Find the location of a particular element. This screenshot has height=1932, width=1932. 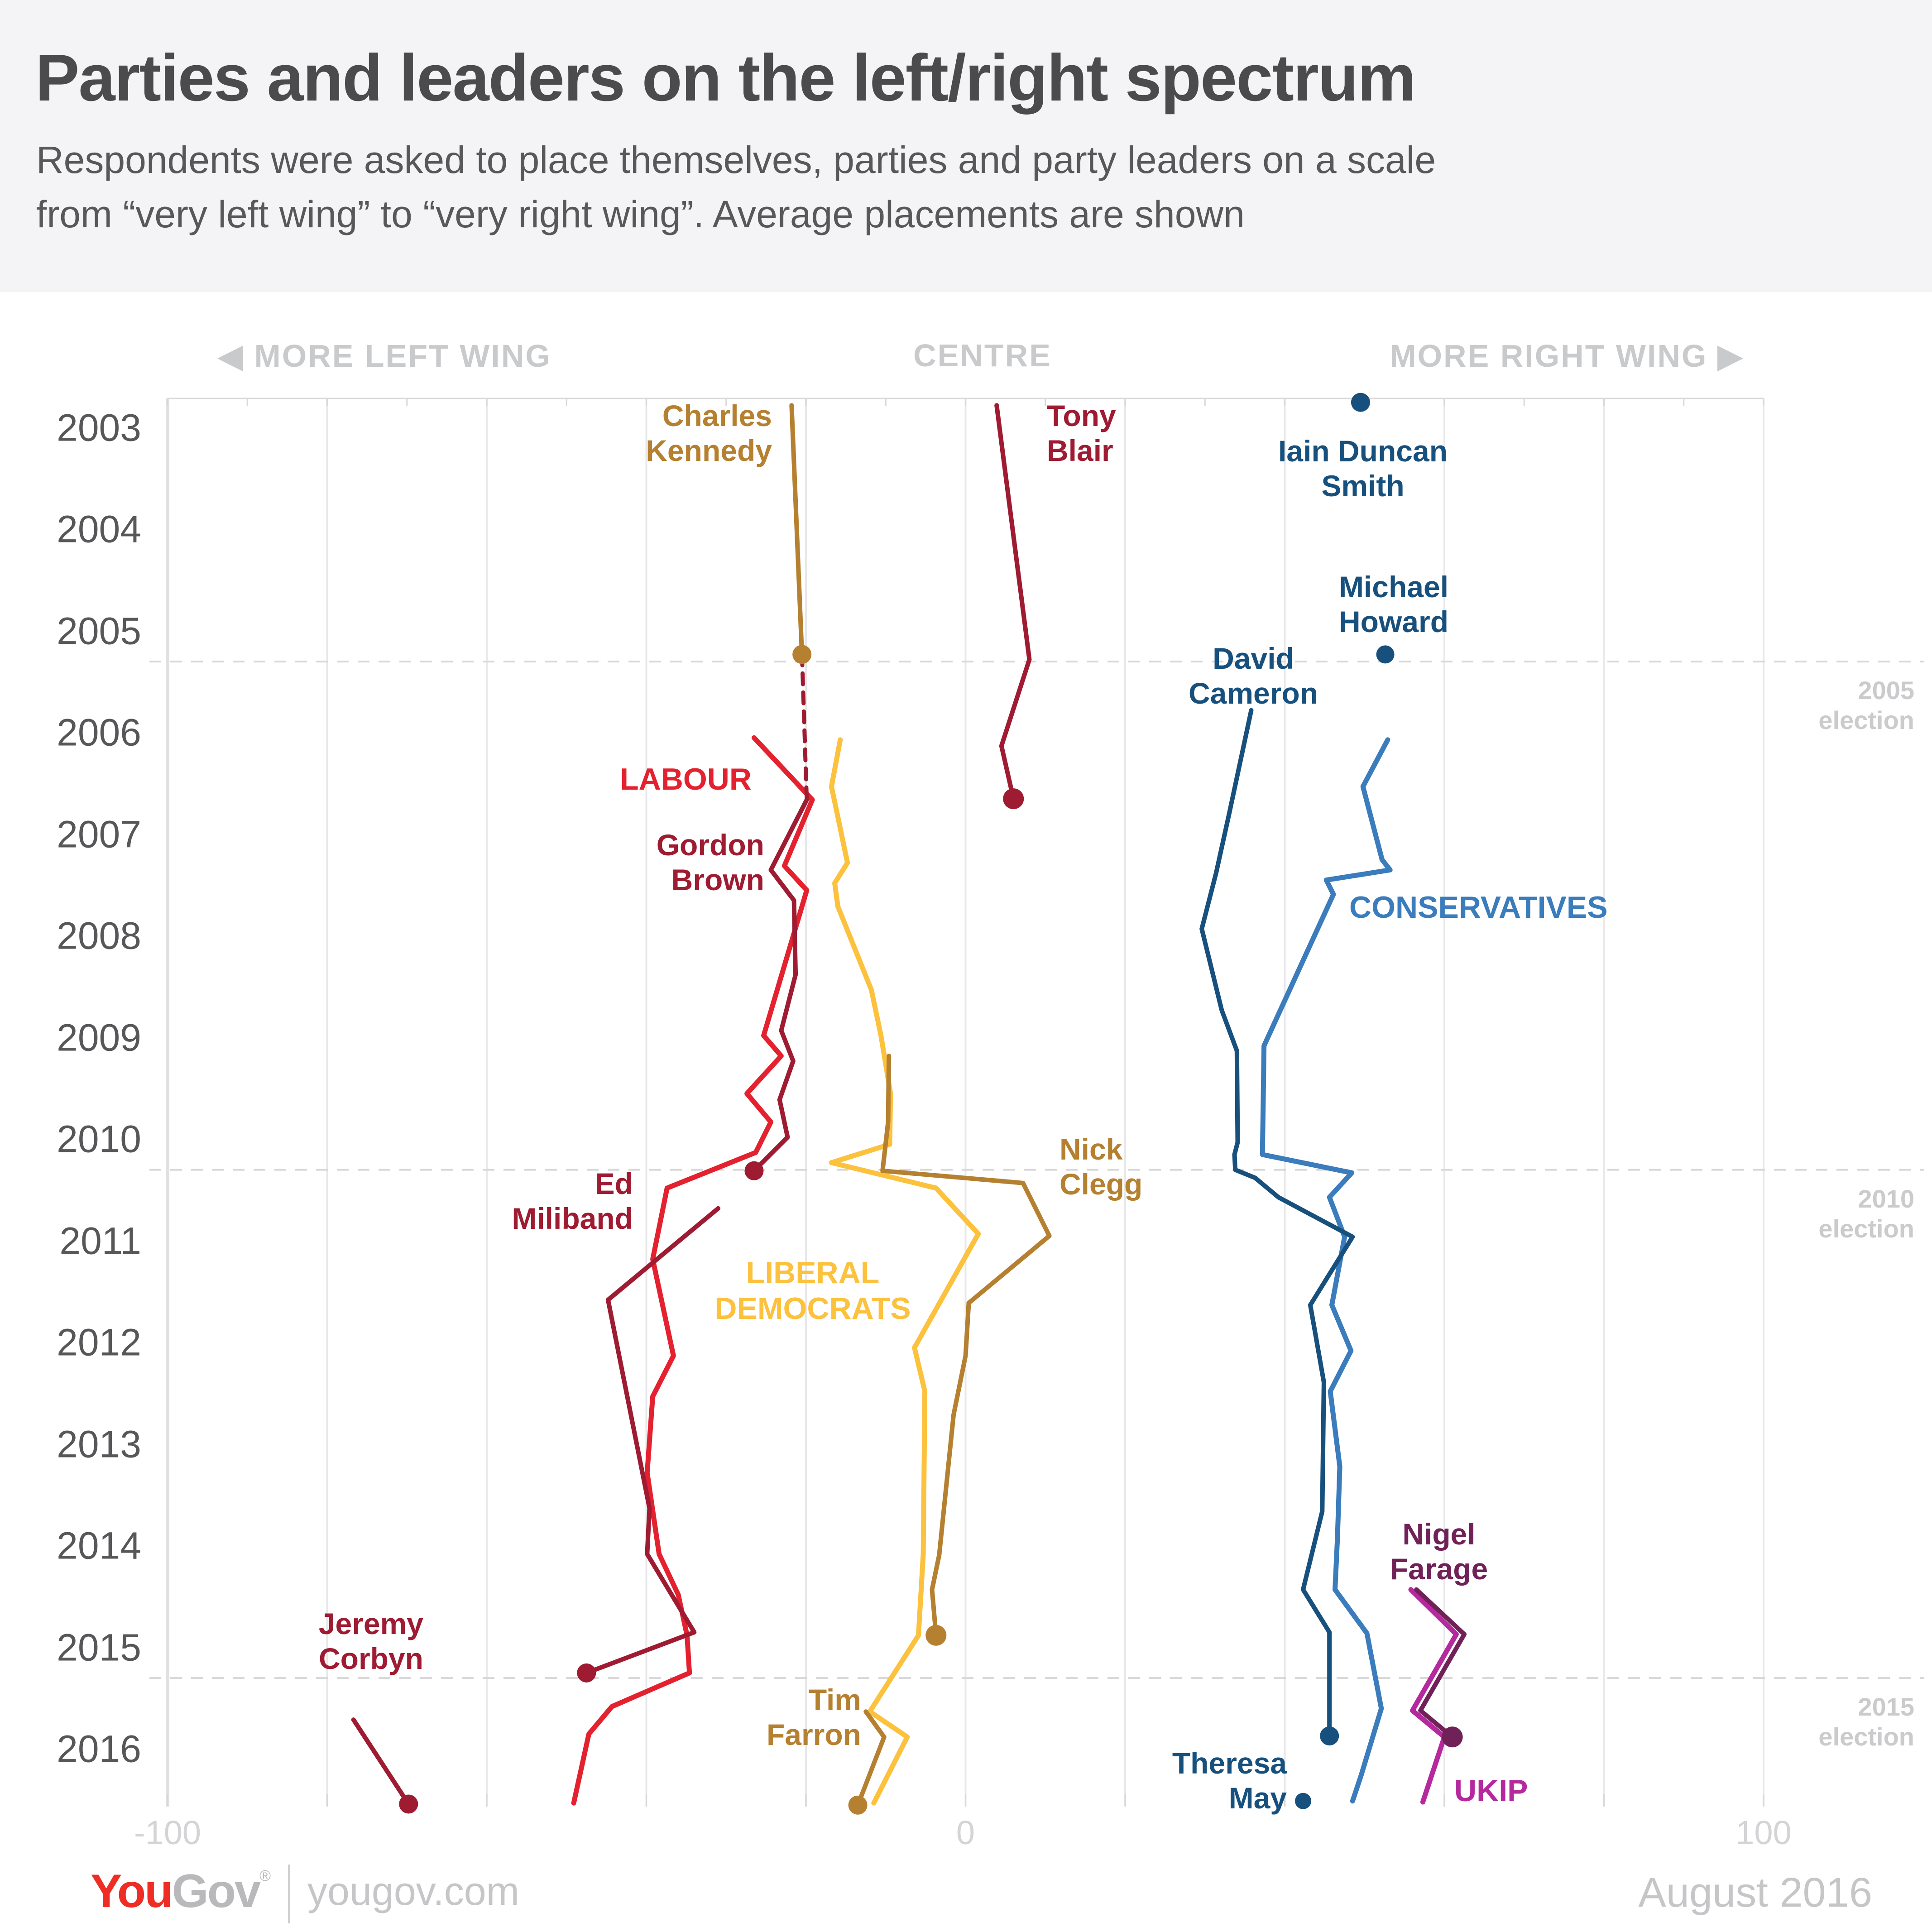

label-conservatives: CONSERVATIVES is located at coordinates (1478, 907).